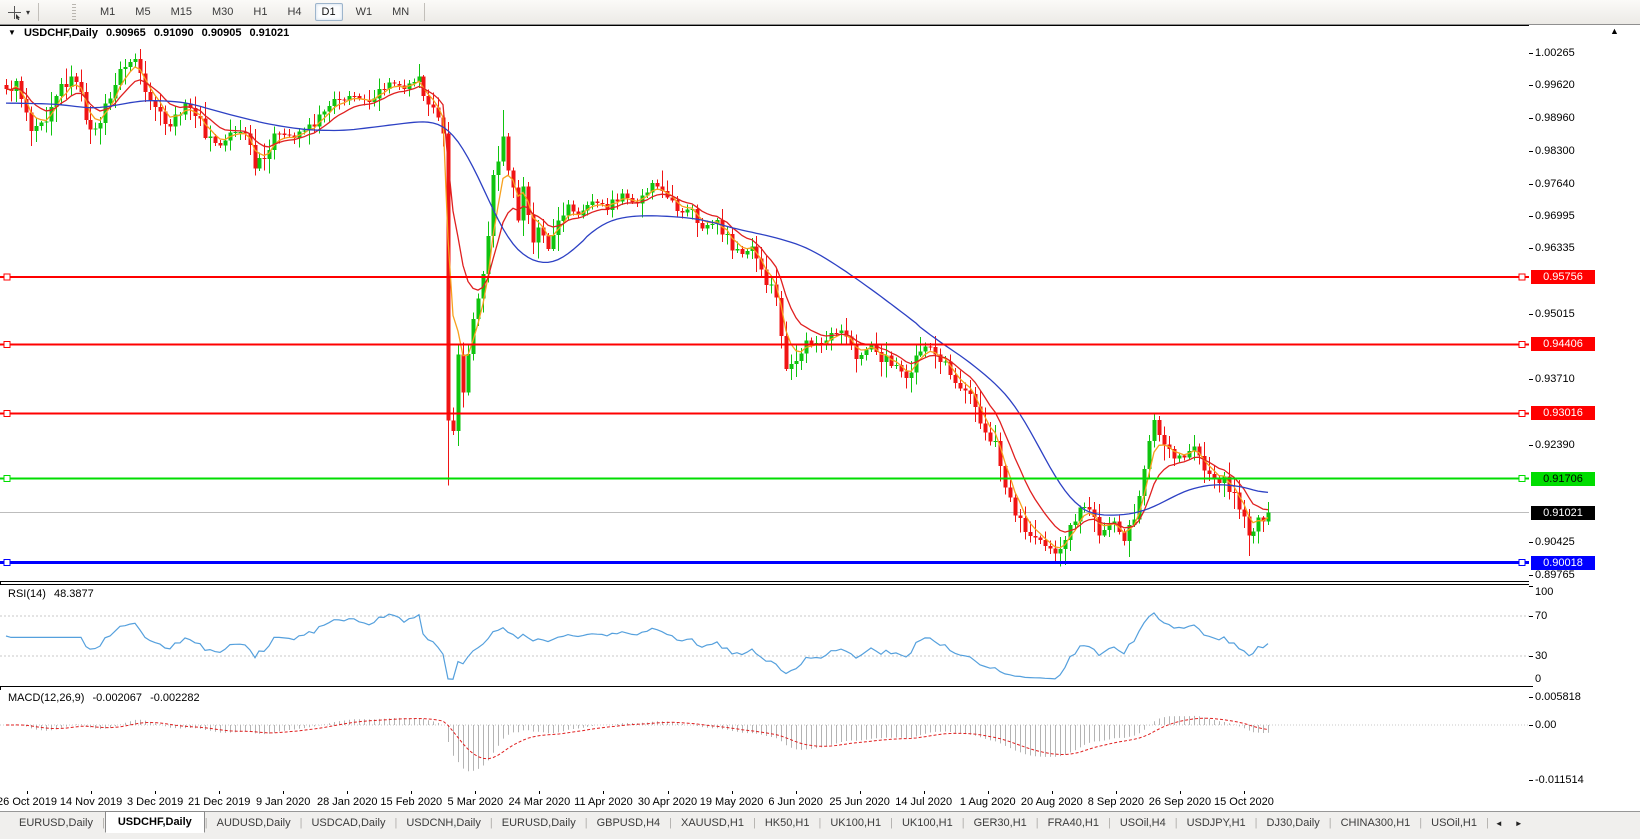  Describe the element at coordinates (173, 33) in the screenshot. I see `ohlc-high: 0.91090` at that location.